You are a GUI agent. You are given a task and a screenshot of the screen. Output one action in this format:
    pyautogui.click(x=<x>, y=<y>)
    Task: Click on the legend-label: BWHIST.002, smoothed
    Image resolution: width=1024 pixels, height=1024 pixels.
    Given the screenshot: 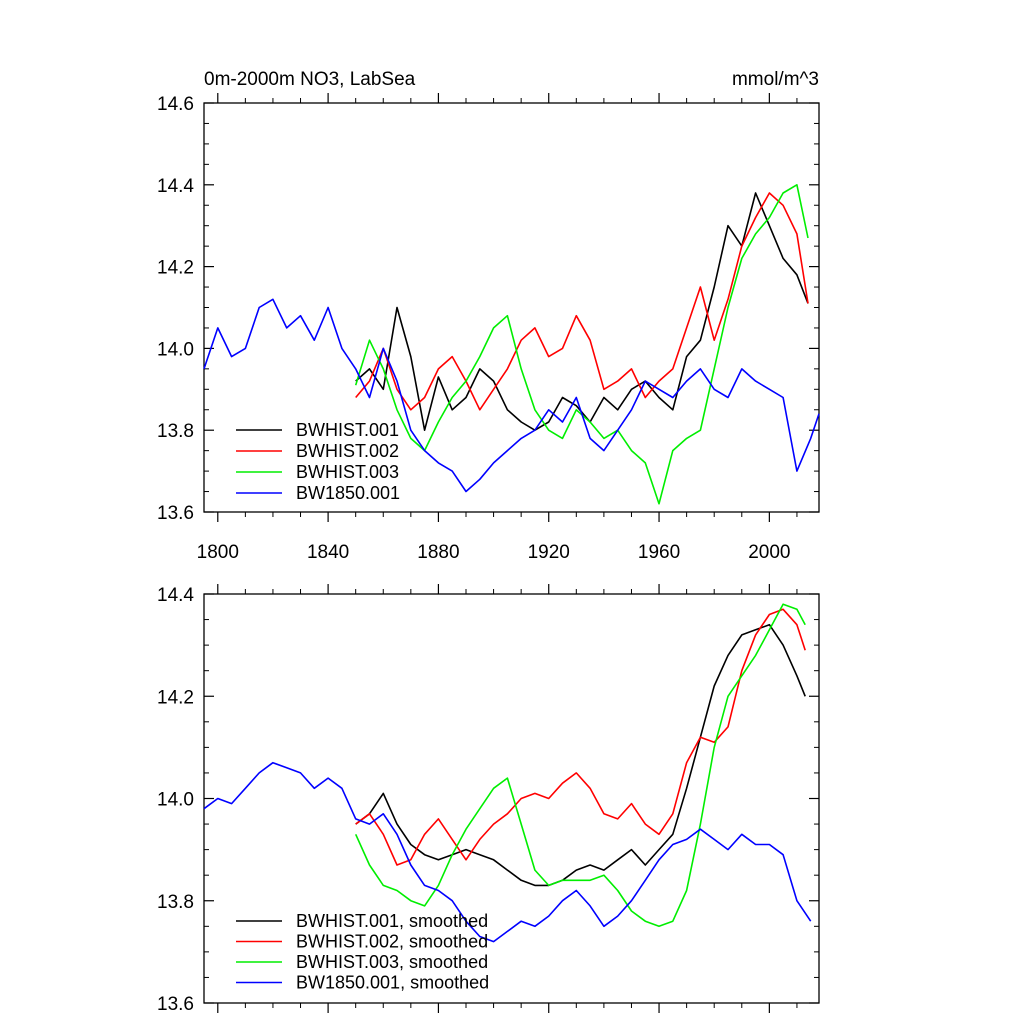 What is the action you would take?
    pyautogui.click(x=392, y=942)
    